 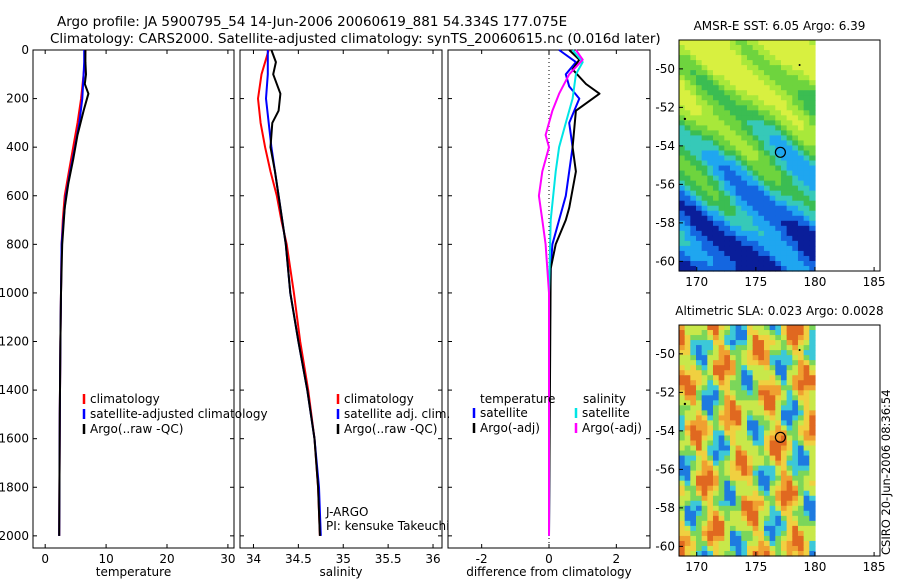 I want to click on difference-series-salinity-argo, so click(x=560, y=292).